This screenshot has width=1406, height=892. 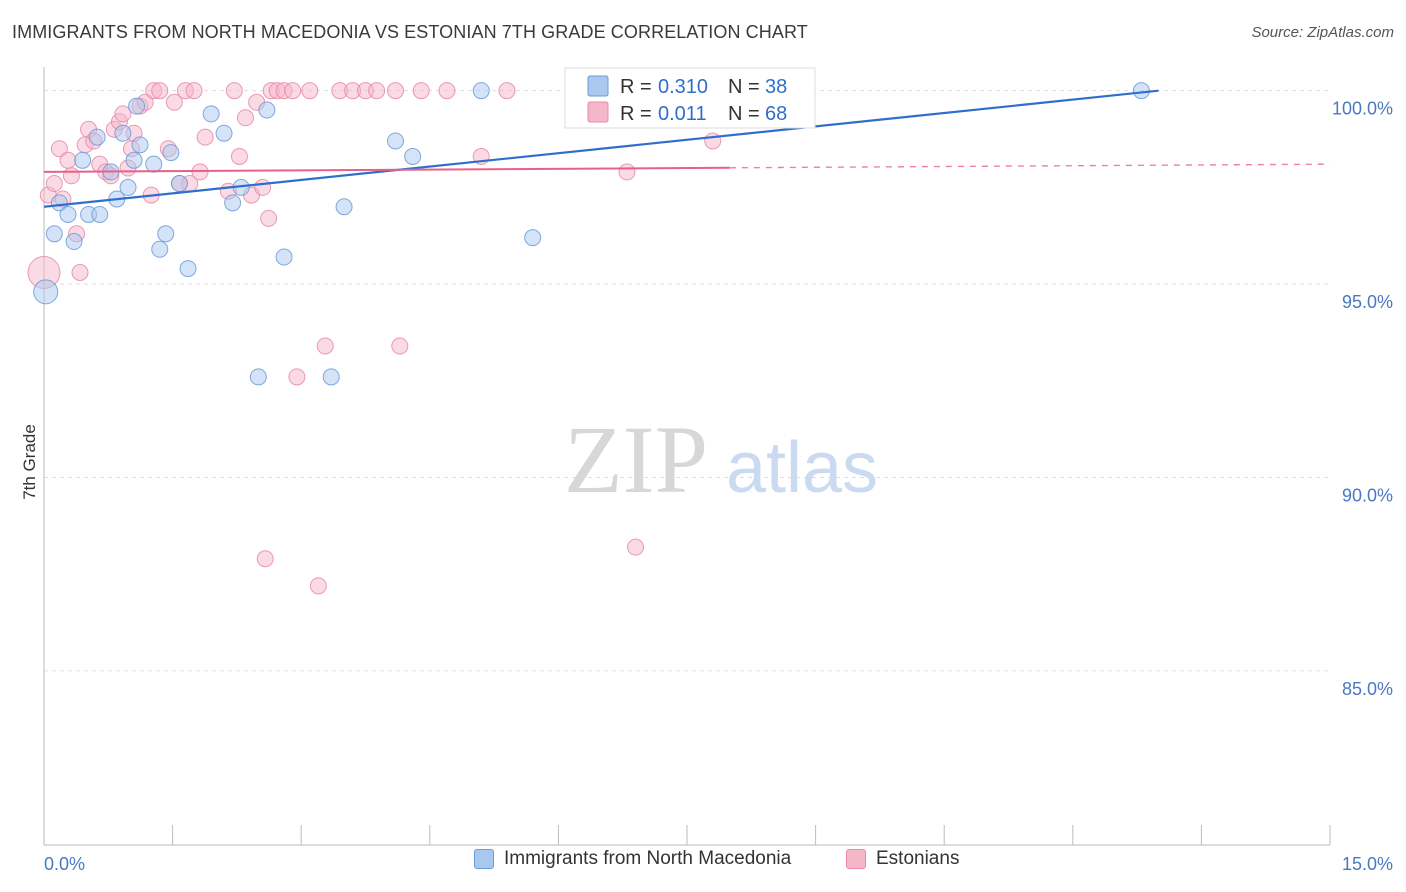 What do you see at coordinates (636, 114) in the screenshot?
I see `legend-r-label-2: R =` at bounding box center [636, 114].